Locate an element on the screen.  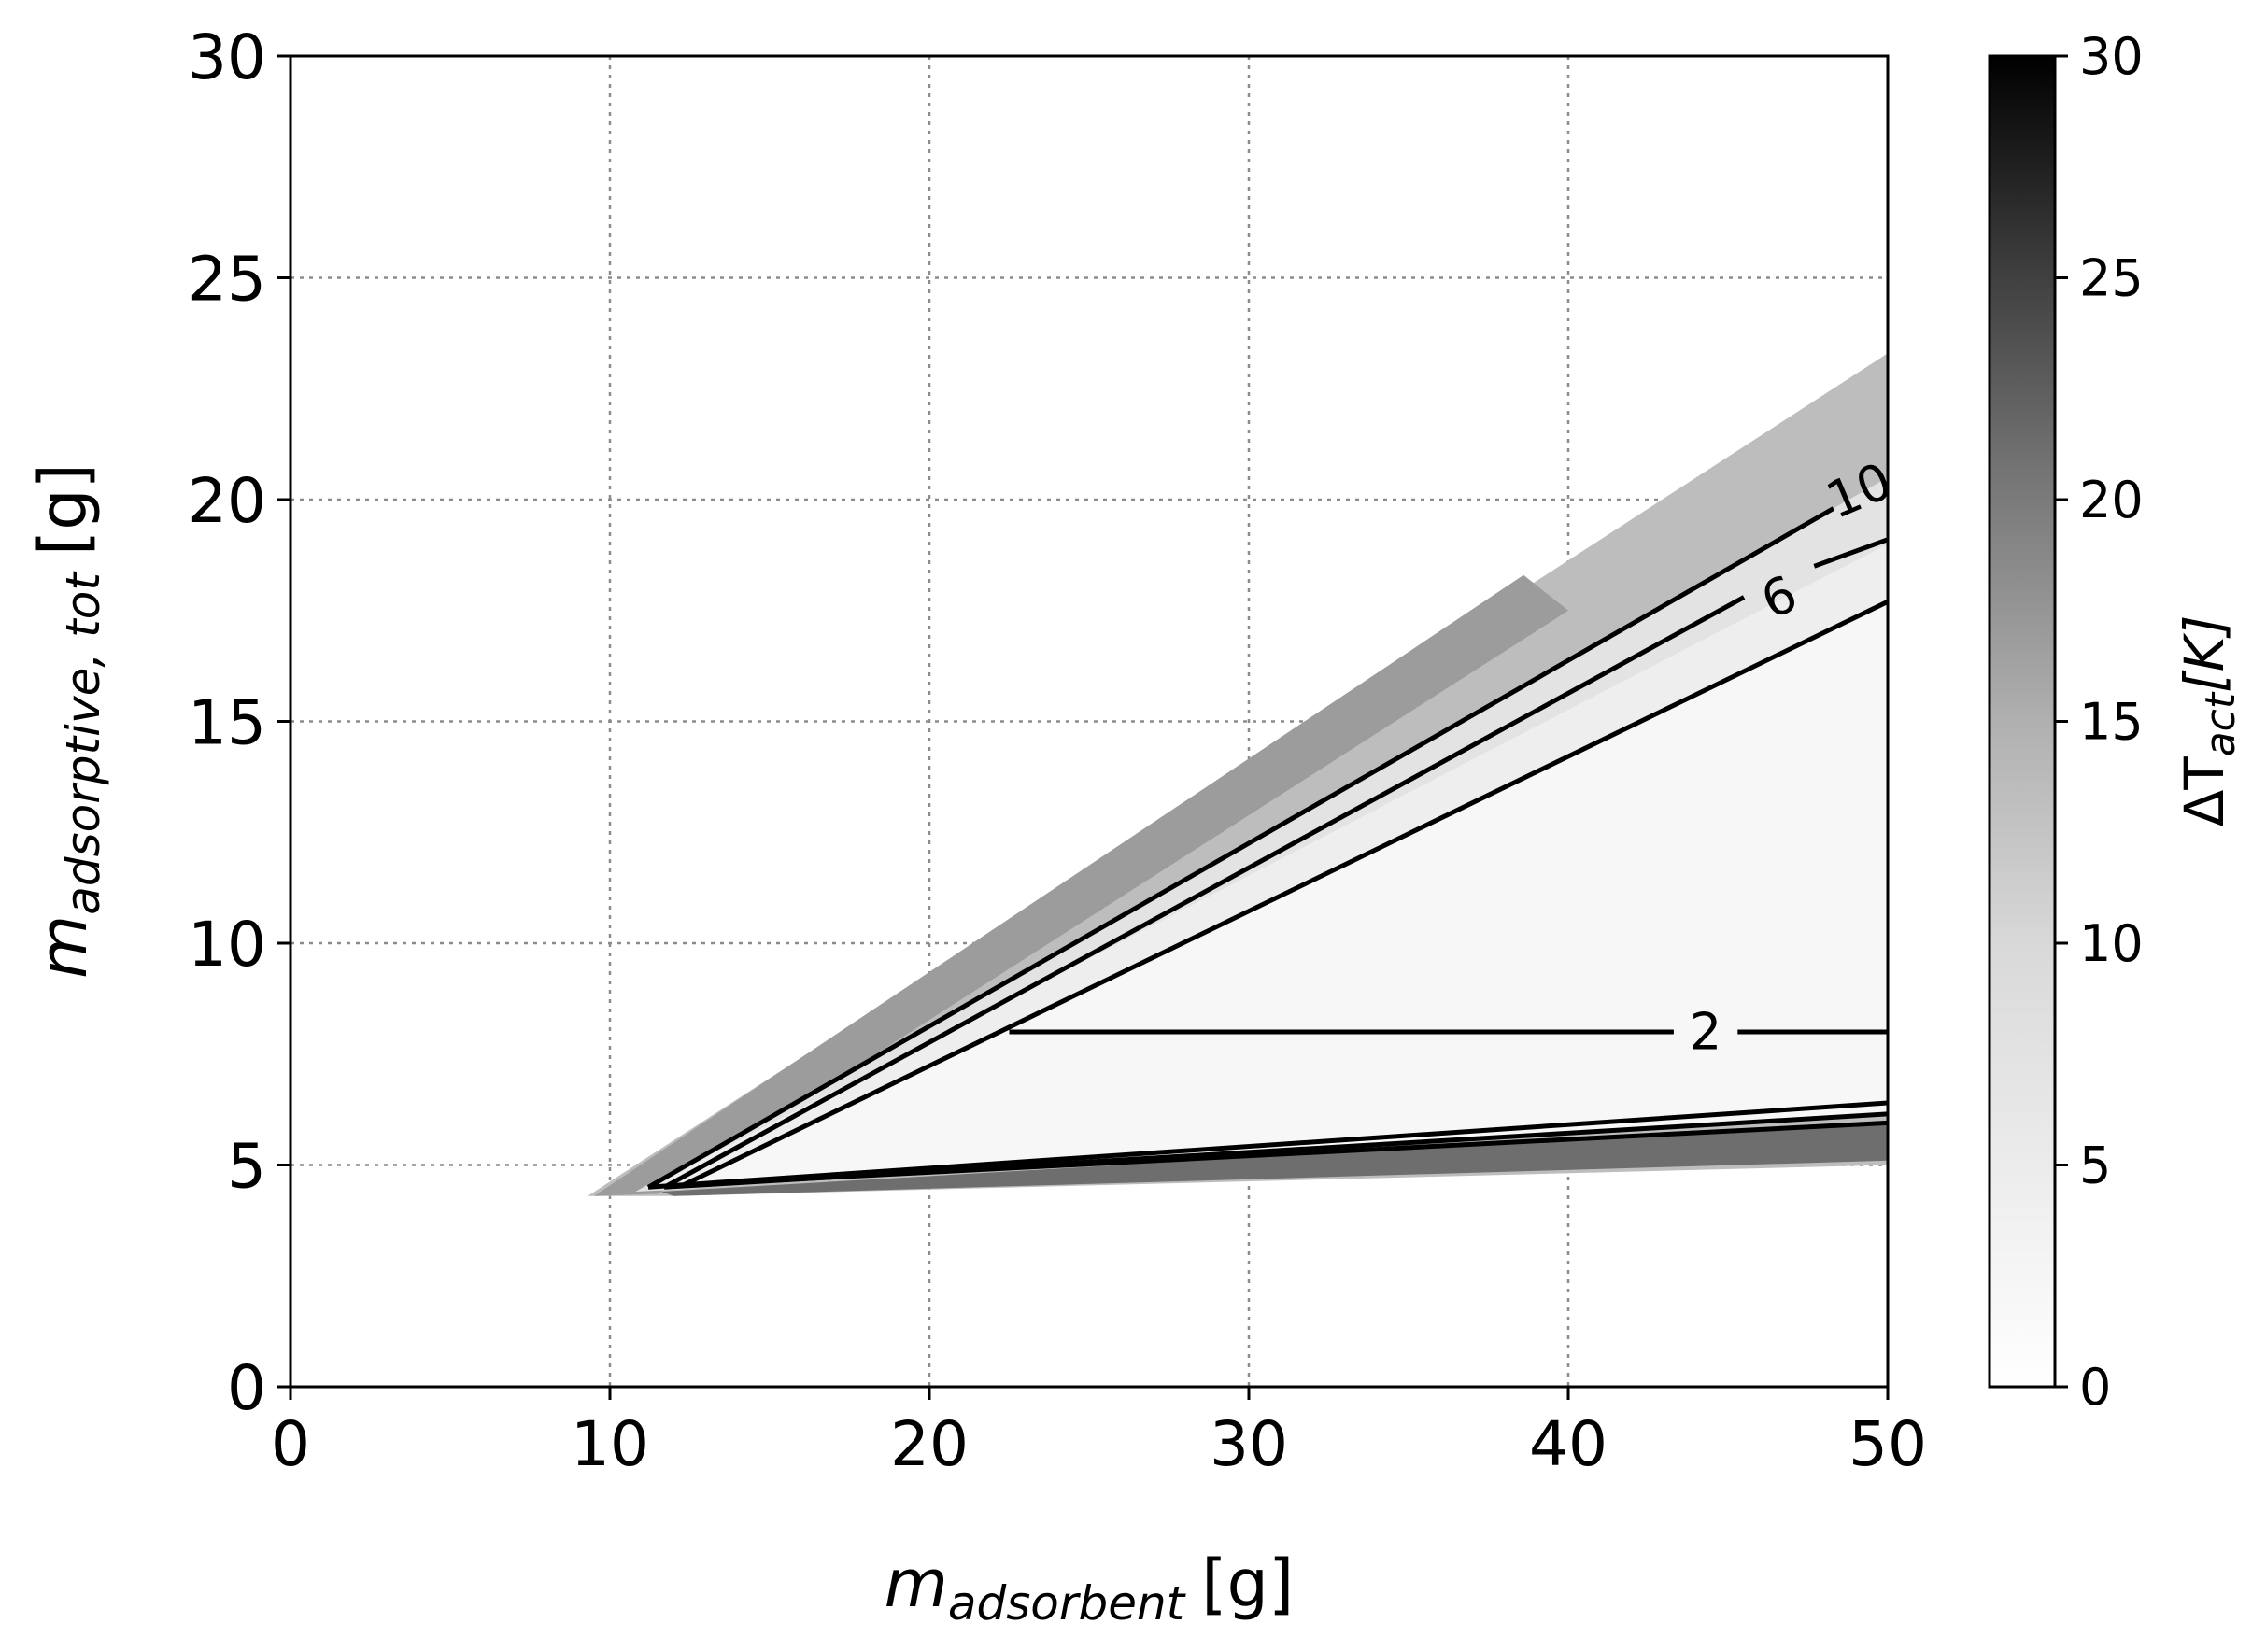
x-axis-ticks: 0 10 20 30 40 50 is located at coordinates (1099, 1433).